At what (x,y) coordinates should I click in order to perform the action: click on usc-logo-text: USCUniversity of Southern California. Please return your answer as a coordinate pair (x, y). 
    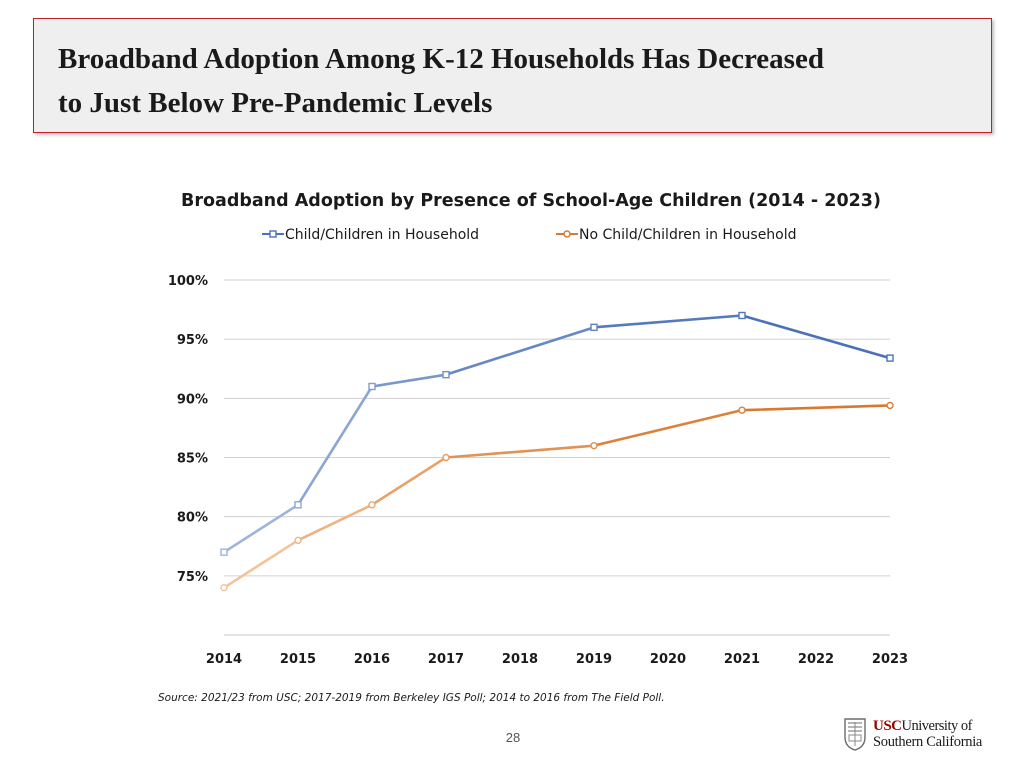
    Looking at the image, I should click on (927, 734).